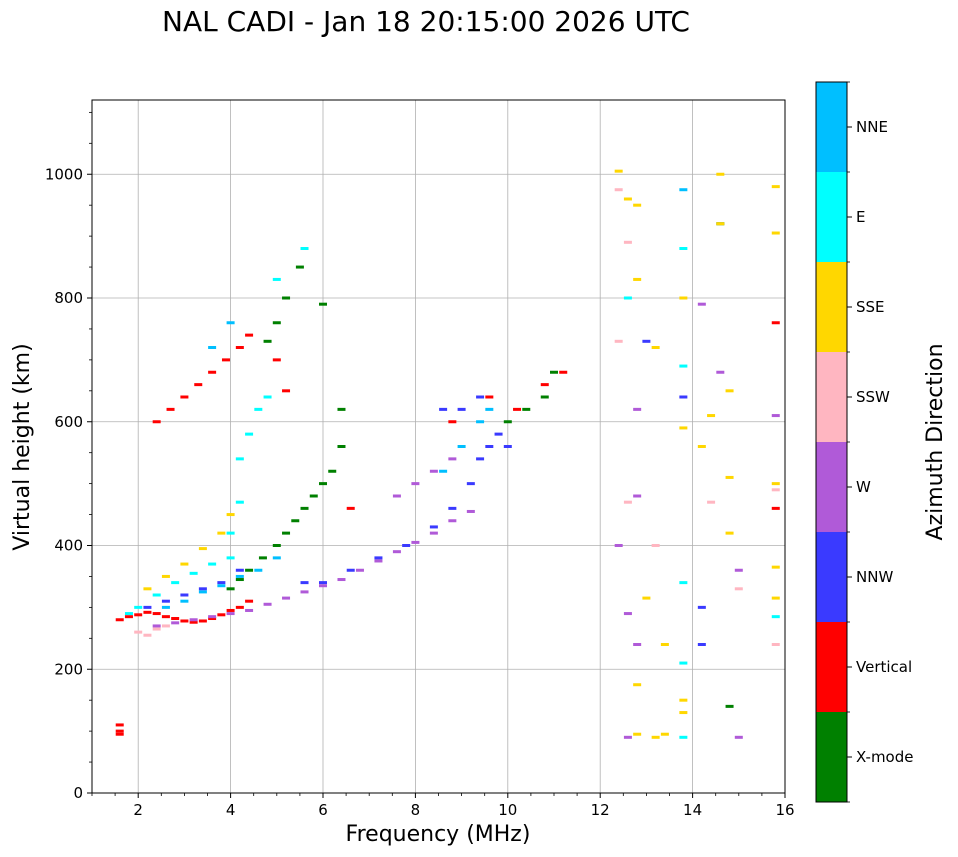 Image resolution: width=958 pixels, height=857 pixels. I want to click on chart-title: NAL CADI - Jan 18 20:15:00 2026 UTC, so click(426, 21).